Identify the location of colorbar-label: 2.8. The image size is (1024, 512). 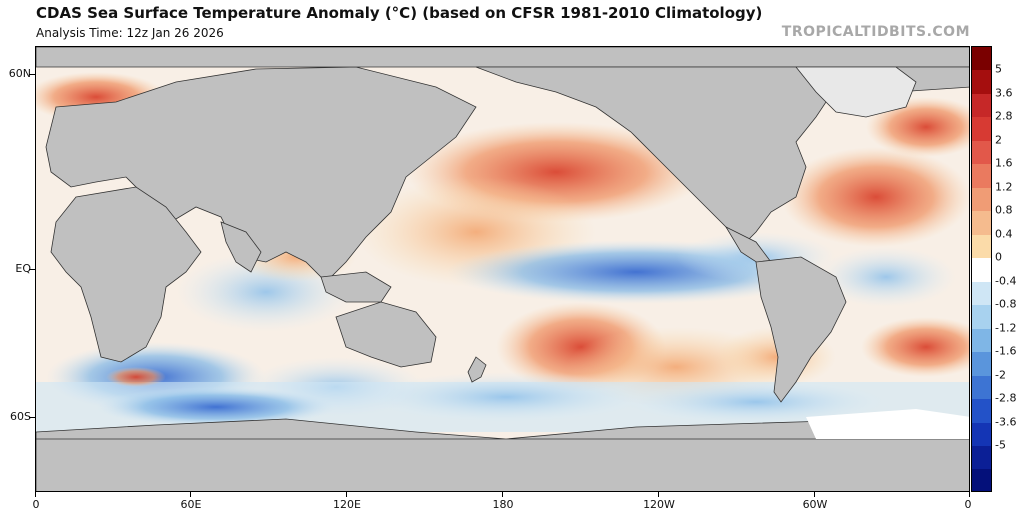
(1004, 116).